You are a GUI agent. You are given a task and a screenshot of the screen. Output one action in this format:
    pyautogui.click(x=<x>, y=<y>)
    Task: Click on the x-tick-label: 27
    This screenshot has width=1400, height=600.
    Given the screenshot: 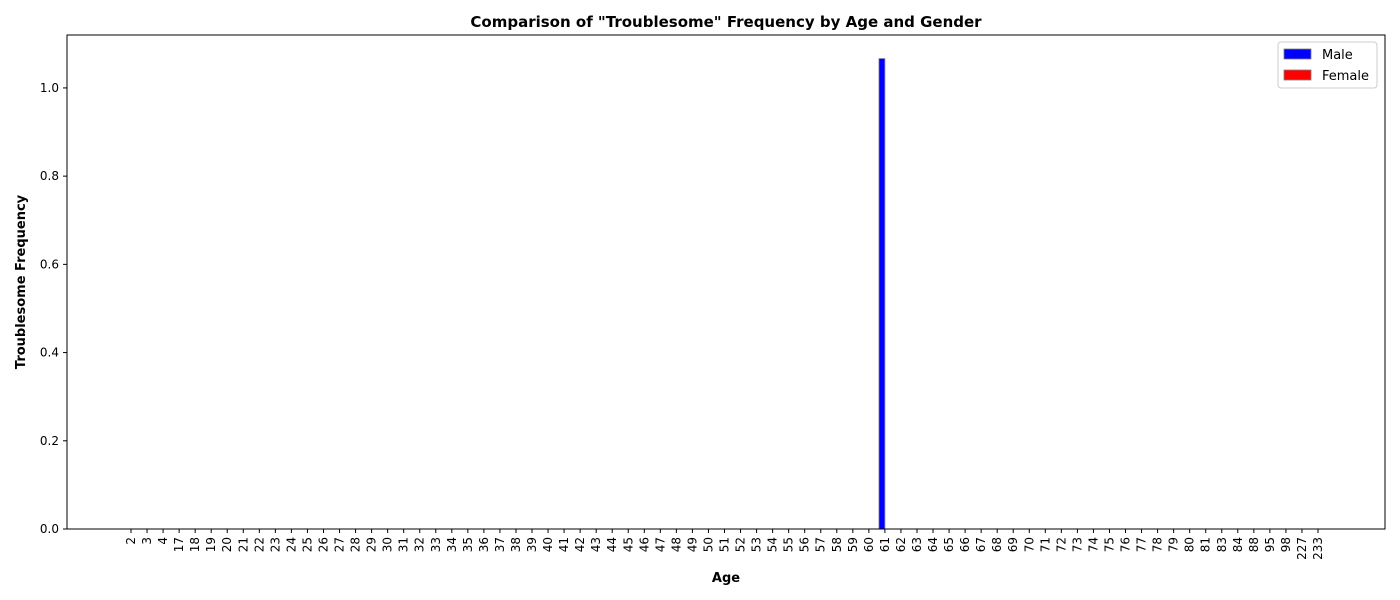 What is the action you would take?
    pyautogui.click(x=340, y=544)
    